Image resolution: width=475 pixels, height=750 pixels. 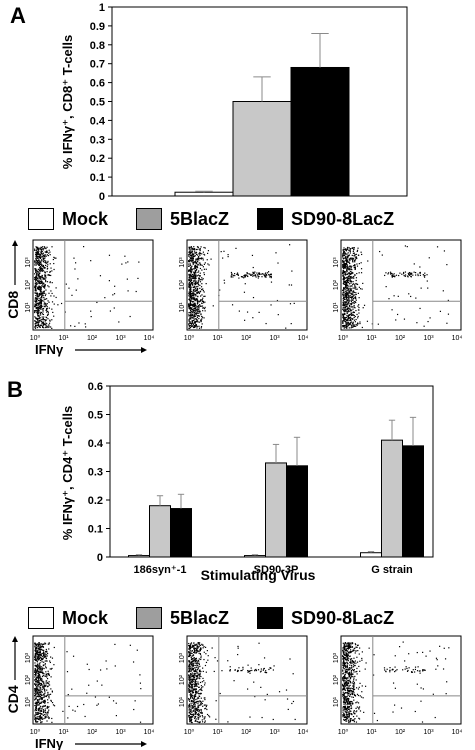 What do you see at coordinates (49, 743) in the screenshot?
I see `flow-x-marker-label-b: IFNγ` at bounding box center [49, 743].